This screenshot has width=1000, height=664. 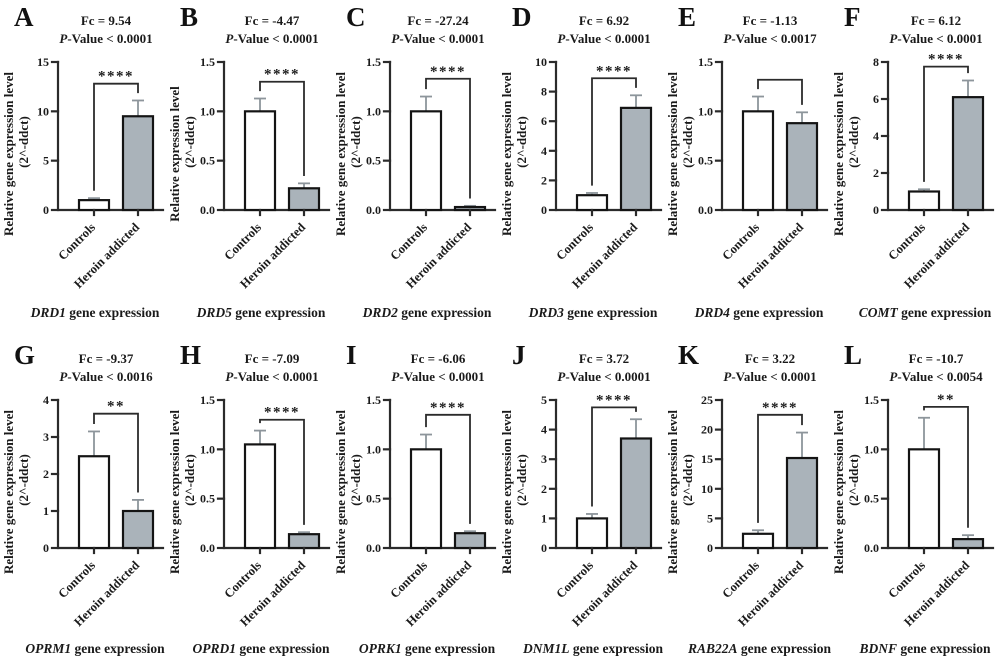 What do you see at coordinates (936, 358) in the screenshot?
I see `fold-change-text: Fc = -10.7` at bounding box center [936, 358].